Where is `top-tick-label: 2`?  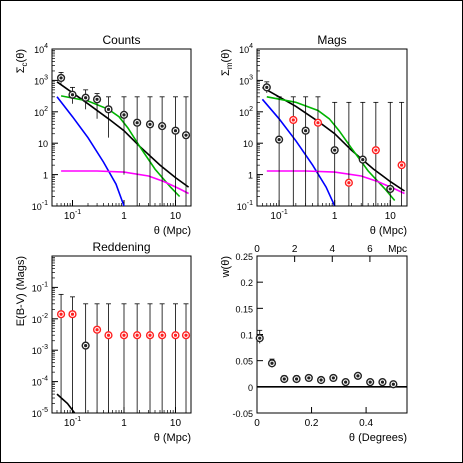
top-tick-label: 2 is located at coordinates (295, 249).